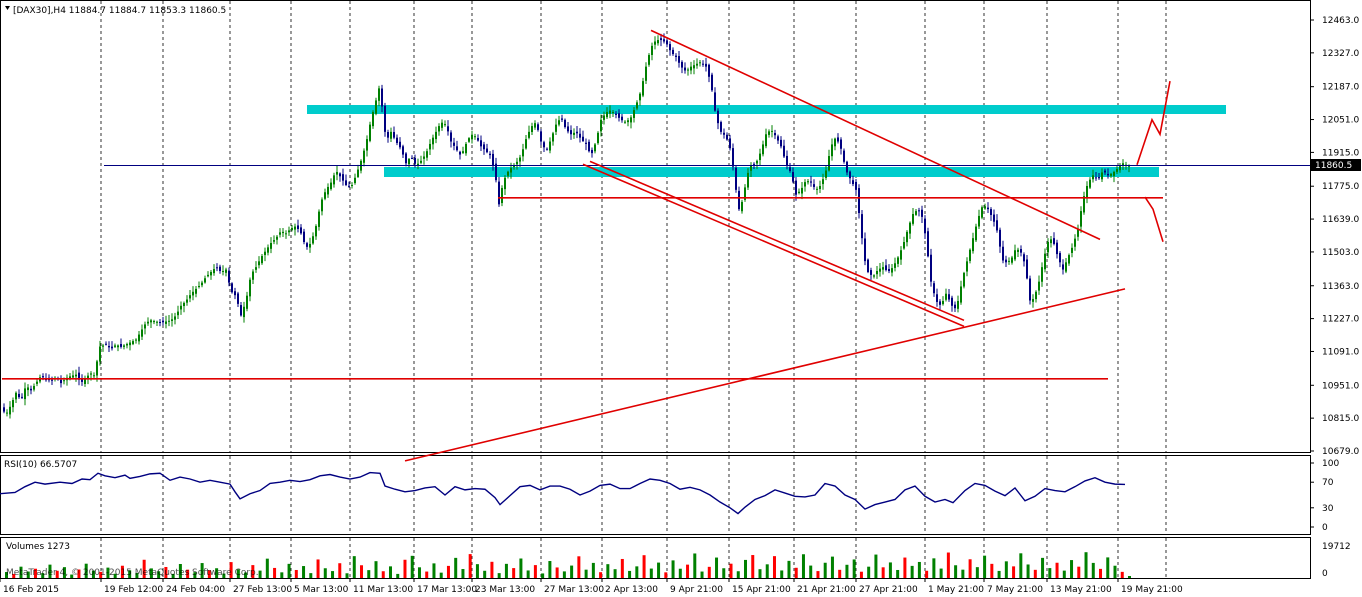  I want to click on x-tick-label: 27 Feb 13:00, so click(262, 590).